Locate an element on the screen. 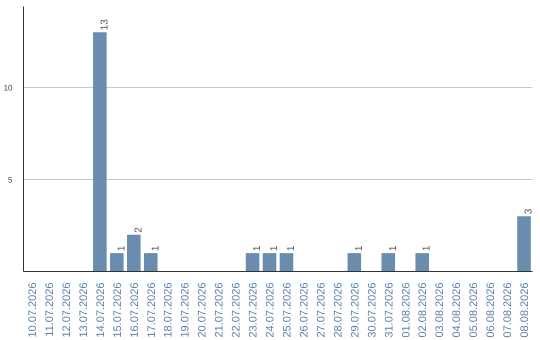 This screenshot has width=540, height=340. data-label: 13 is located at coordinates (104, 24).